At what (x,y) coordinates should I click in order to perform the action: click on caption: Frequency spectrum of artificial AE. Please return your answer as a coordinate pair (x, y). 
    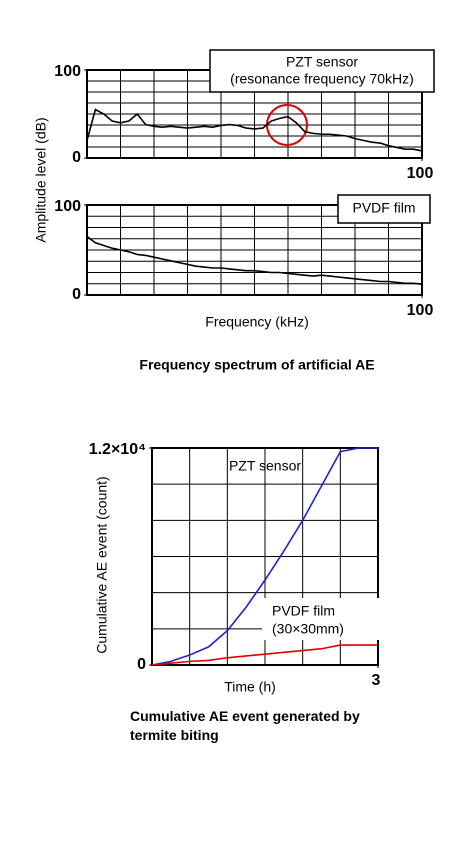
    Looking at the image, I should click on (256, 365).